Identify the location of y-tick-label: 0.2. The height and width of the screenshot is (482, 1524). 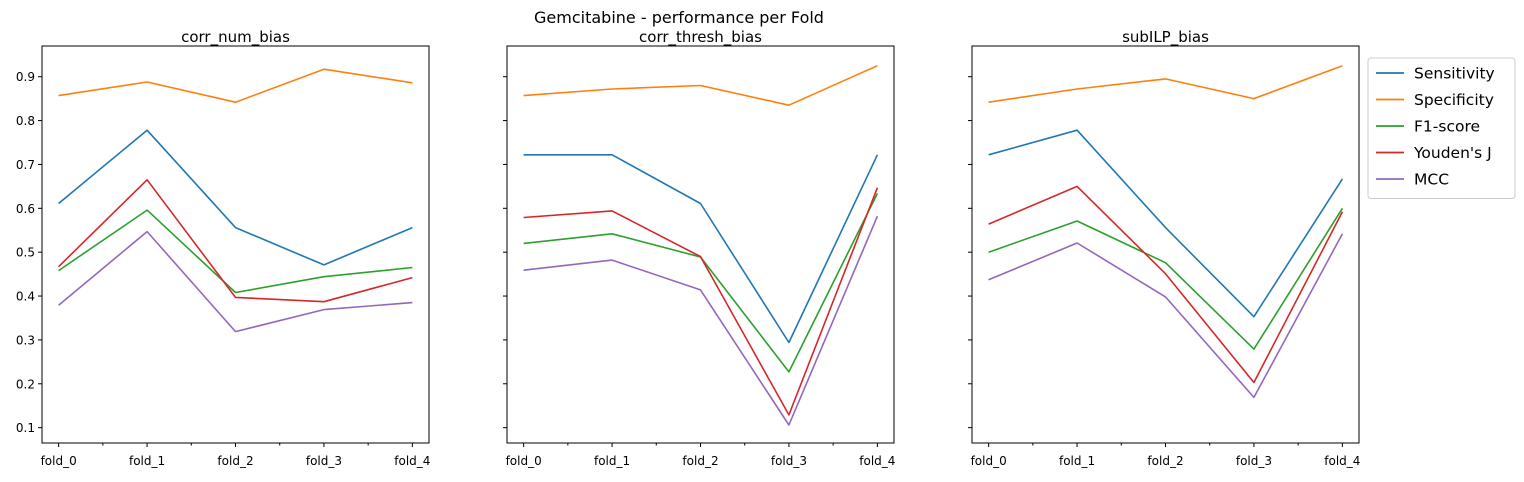
(25, 384).